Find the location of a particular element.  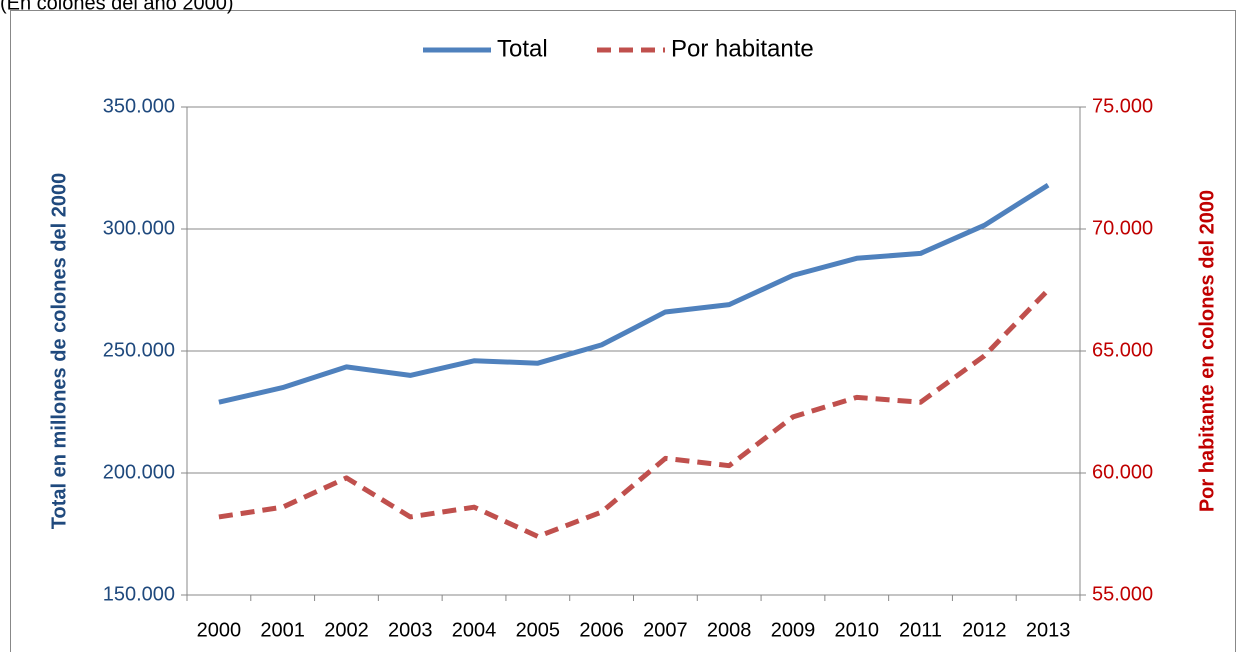

x-tick-label: 2000 is located at coordinates (219, 630).